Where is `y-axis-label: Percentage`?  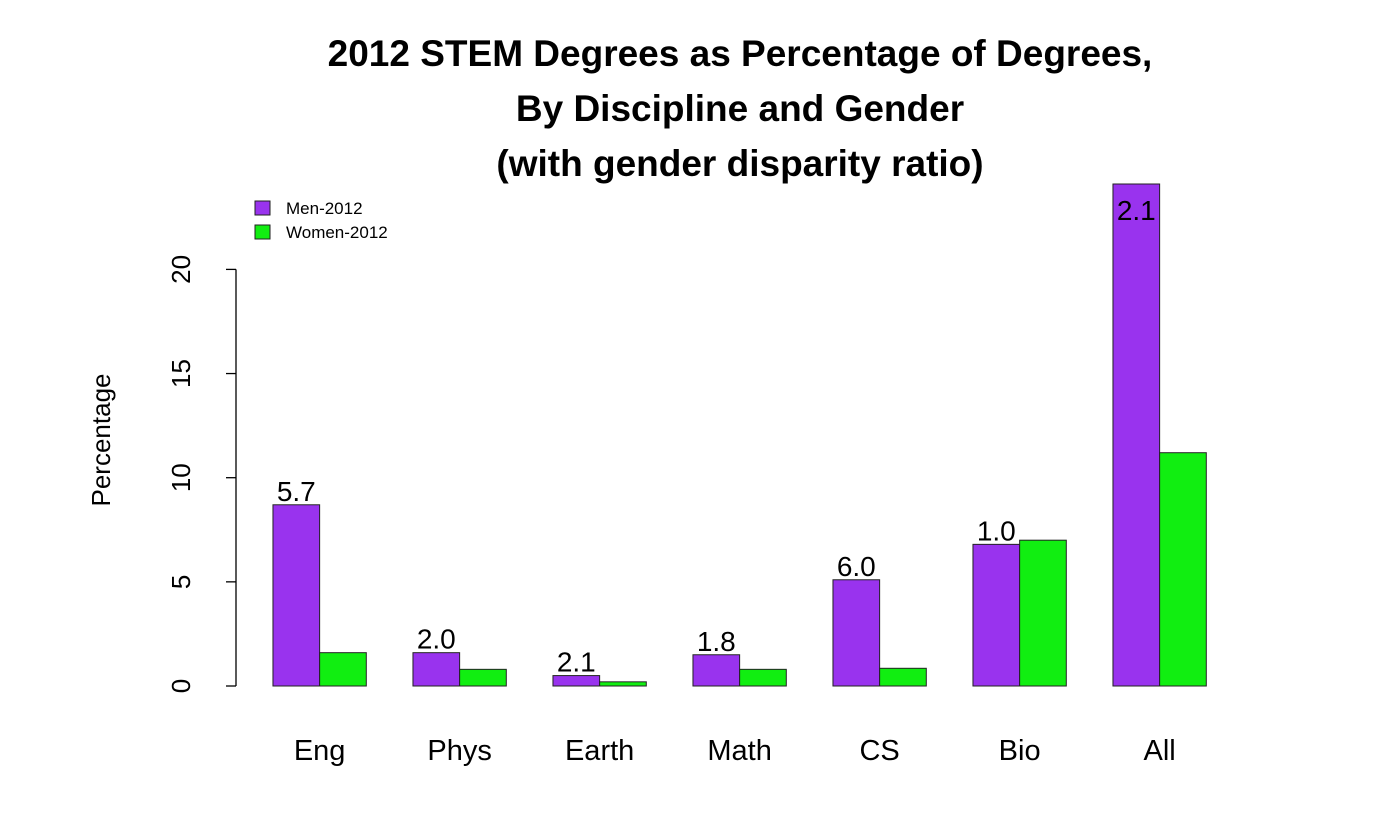
y-axis-label: Percentage is located at coordinates (101, 440).